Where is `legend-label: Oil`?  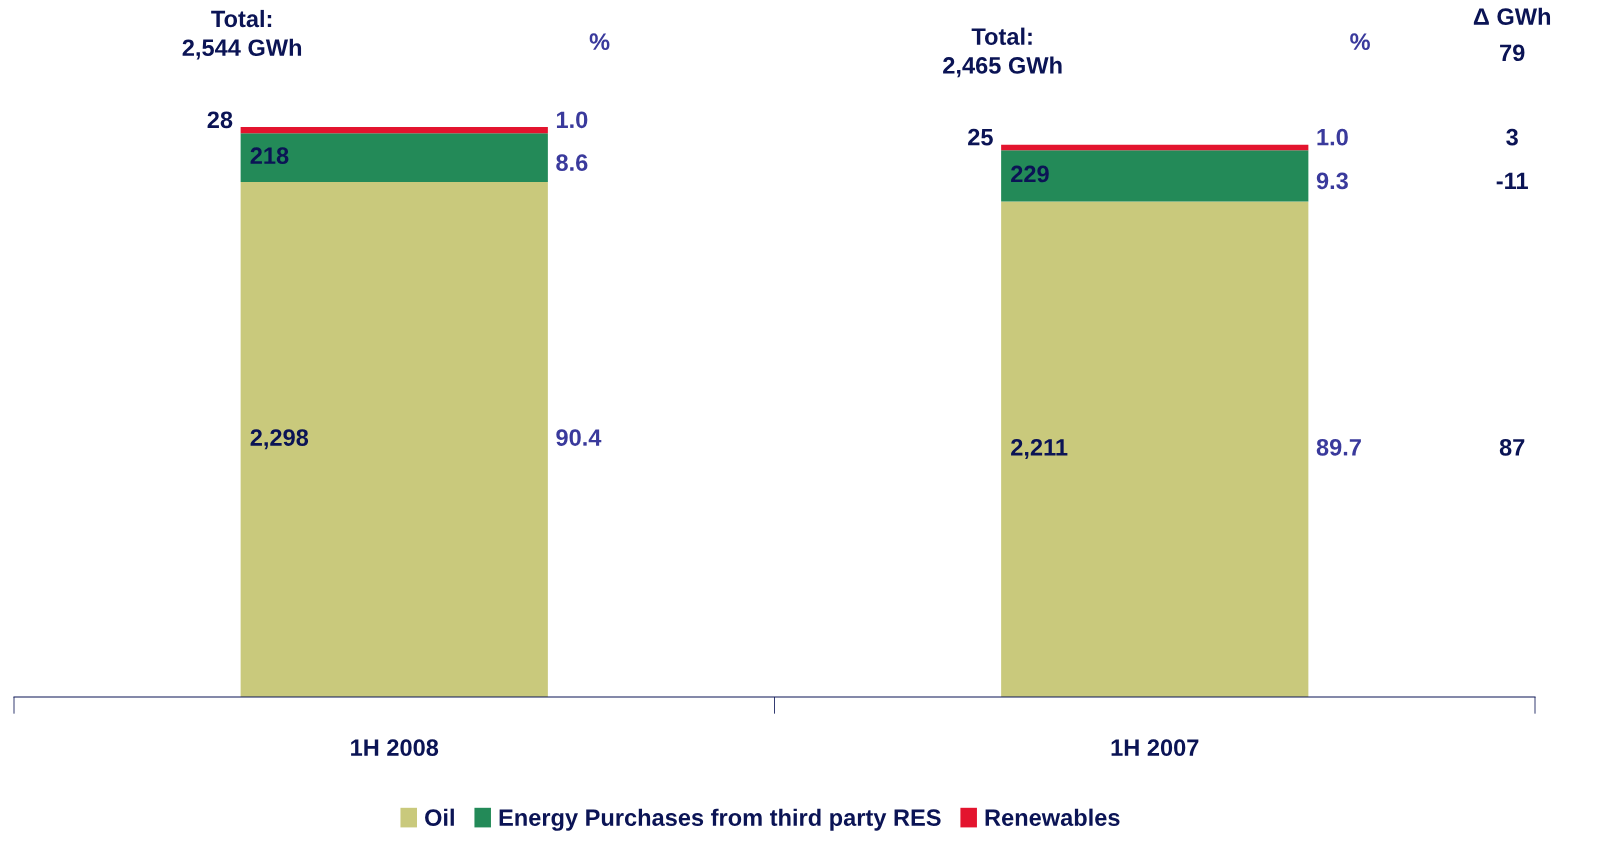
legend-label: Oil is located at coordinates (439, 817).